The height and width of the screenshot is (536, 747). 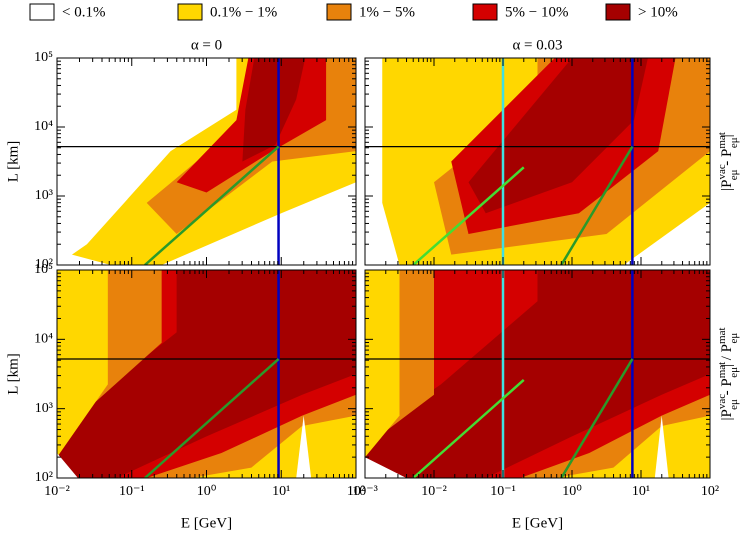 What do you see at coordinates (658, 12) in the screenshot?
I see `legend-label: > 10%` at bounding box center [658, 12].